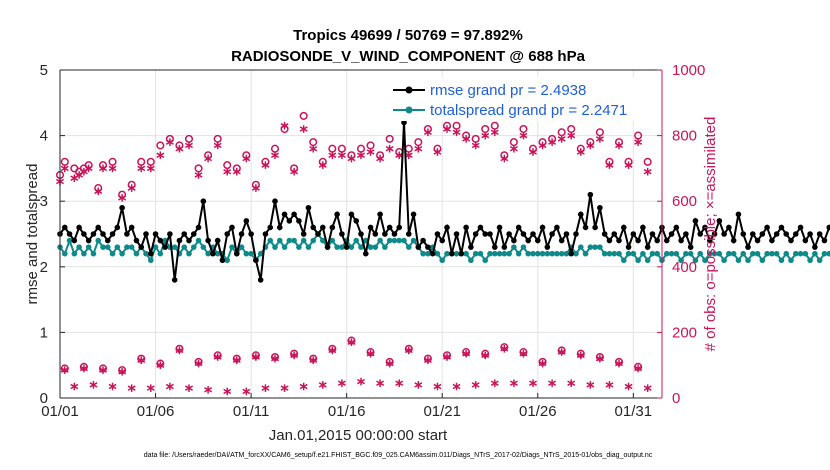  I want to click on x-axis-label: Jan.01,2015 00:00:00 start, so click(358, 435).